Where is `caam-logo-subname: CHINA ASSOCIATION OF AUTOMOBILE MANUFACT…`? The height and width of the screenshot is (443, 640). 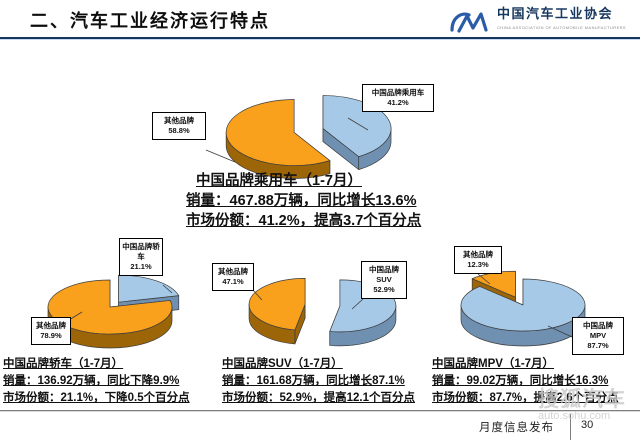 caam-logo-subname: CHINA ASSOCIATION OF AUTOMOBILE MANUFACT… is located at coordinates (561, 27).